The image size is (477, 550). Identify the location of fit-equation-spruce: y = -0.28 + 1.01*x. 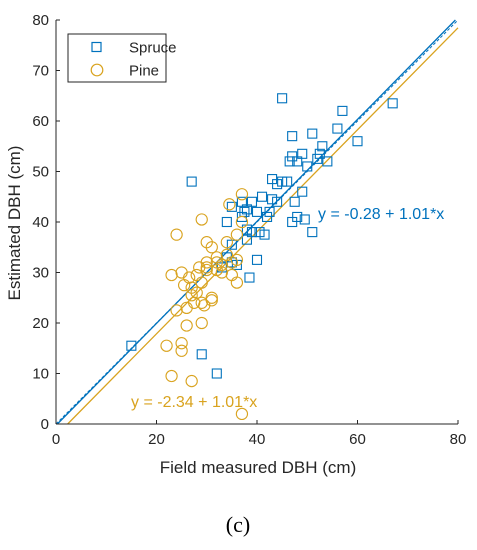
(381, 214).